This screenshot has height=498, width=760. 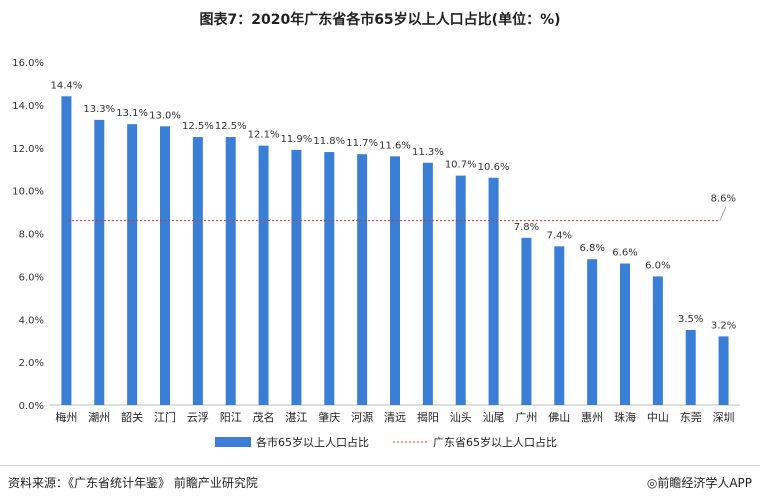 What do you see at coordinates (526, 227) in the screenshot?
I see `bar-value-label: 7.8%` at bounding box center [526, 227].